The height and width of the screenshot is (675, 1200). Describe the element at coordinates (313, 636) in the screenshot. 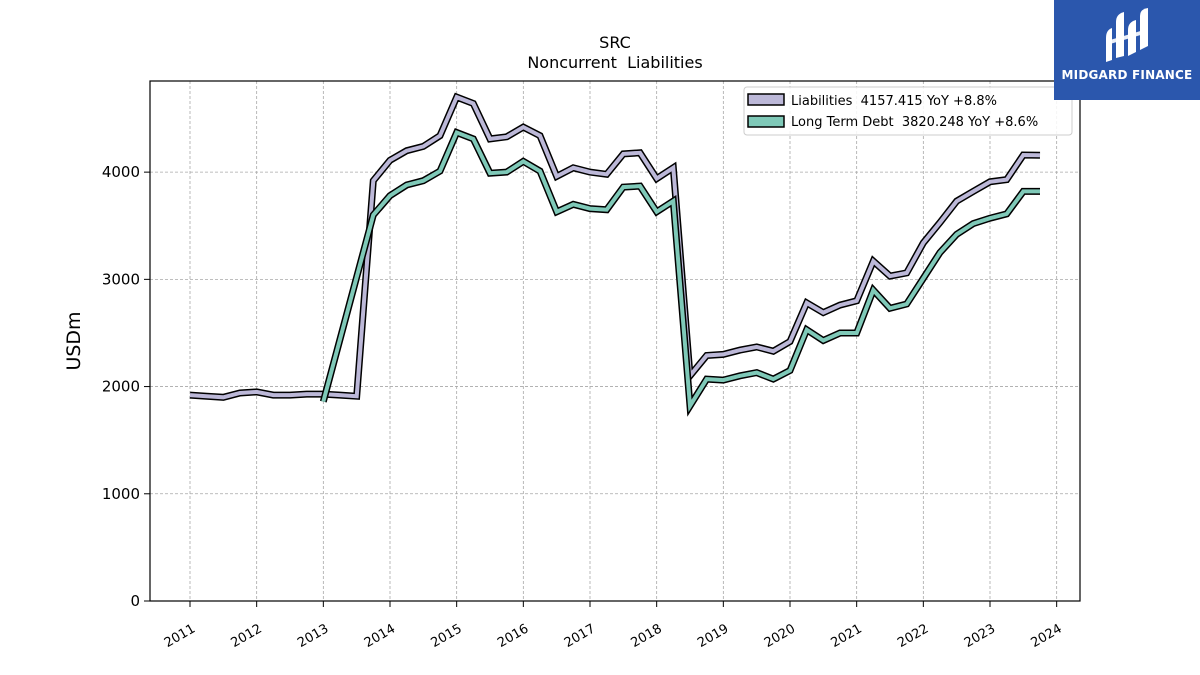

I see `x-tick-label: 2013` at that location.